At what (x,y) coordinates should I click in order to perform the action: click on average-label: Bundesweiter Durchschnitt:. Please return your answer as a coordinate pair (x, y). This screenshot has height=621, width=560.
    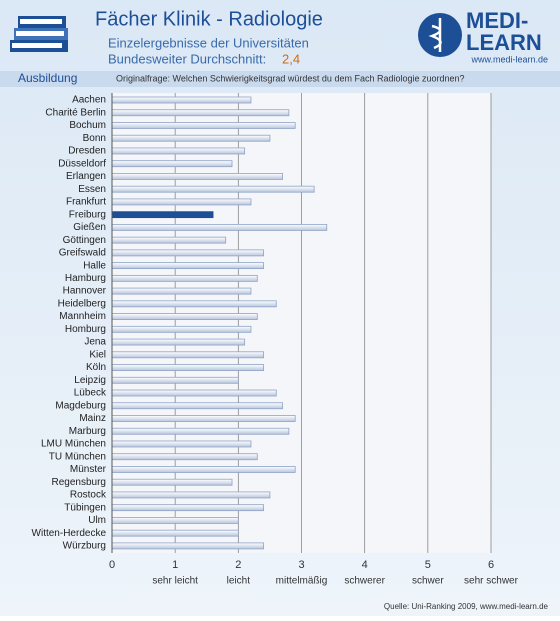
    Looking at the image, I should click on (187, 58).